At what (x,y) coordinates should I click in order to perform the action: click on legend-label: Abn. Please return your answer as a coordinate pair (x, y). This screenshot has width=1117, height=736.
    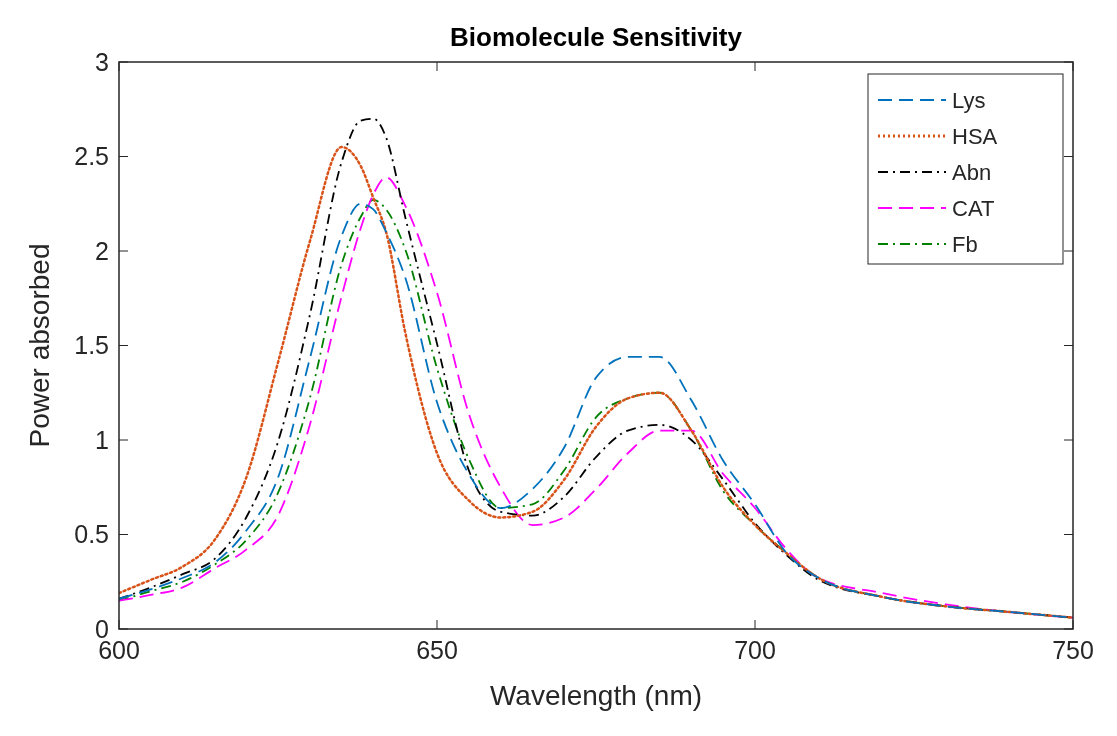
    Looking at the image, I should click on (972, 172).